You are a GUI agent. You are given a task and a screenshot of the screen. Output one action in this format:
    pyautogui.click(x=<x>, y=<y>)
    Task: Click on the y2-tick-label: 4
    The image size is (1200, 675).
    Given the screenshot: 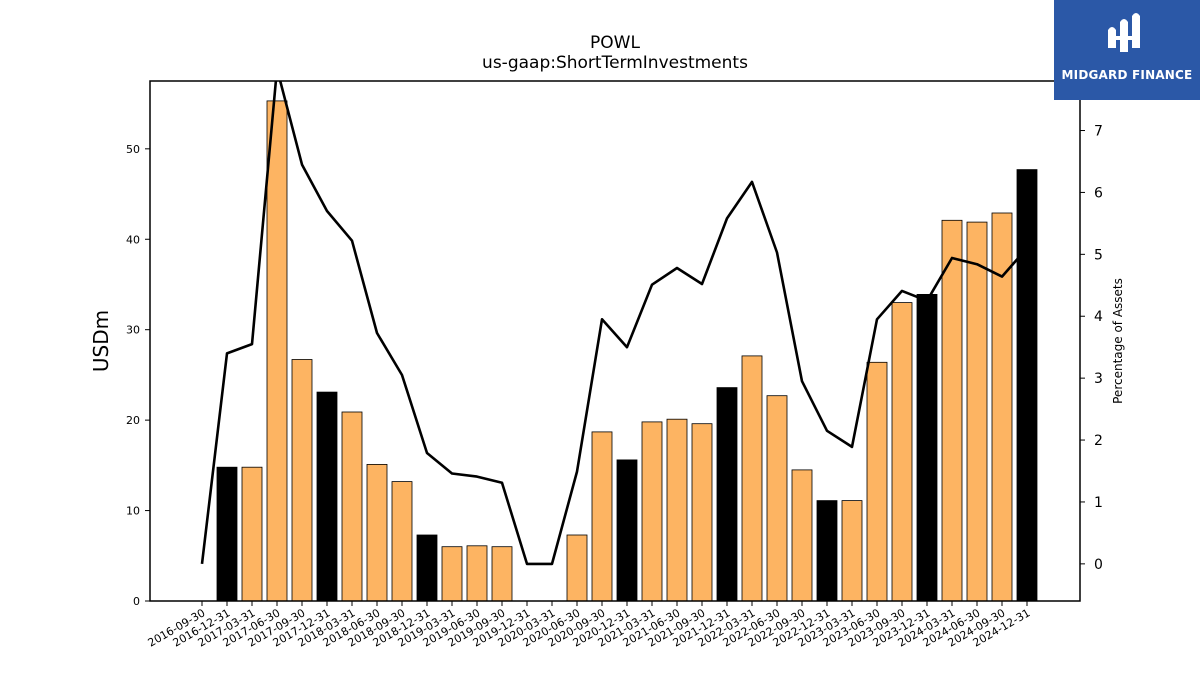 What is the action you would take?
    pyautogui.click(x=1098, y=317)
    